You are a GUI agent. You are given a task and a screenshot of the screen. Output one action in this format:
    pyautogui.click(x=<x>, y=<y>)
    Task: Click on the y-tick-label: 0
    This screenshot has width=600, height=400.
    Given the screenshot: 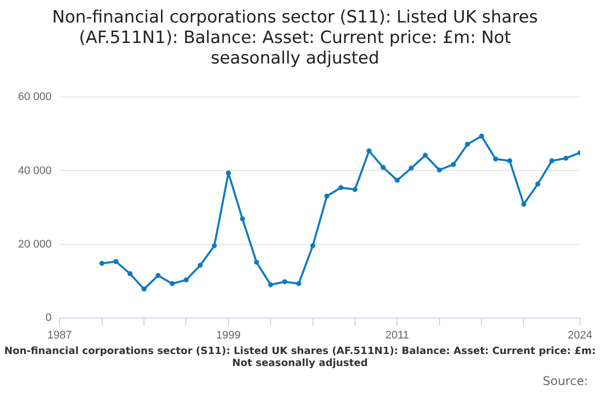 What is the action you would take?
    pyautogui.click(x=49, y=318)
    